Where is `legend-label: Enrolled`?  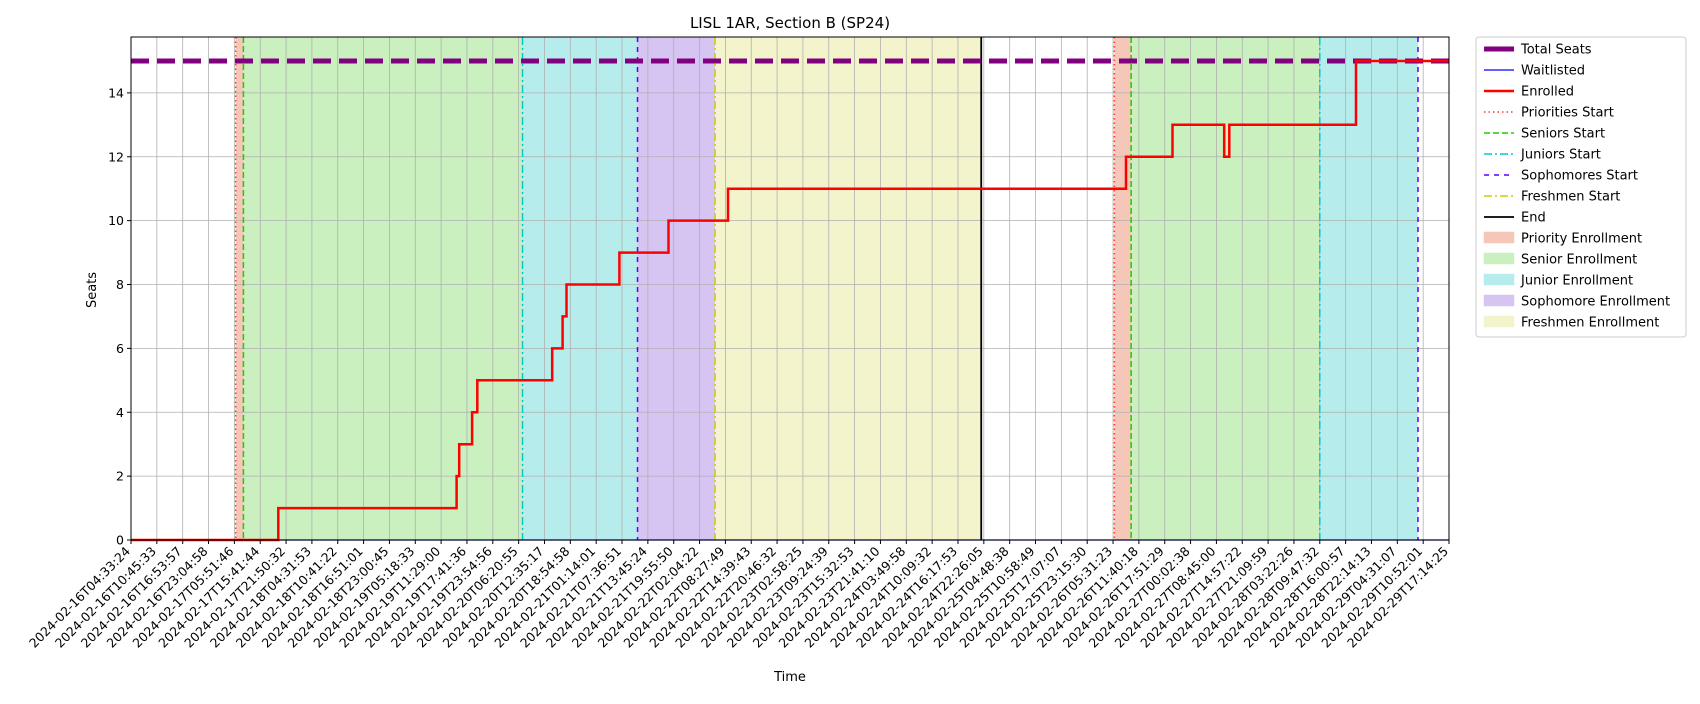 legend-label: Enrolled is located at coordinates (1547, 92).